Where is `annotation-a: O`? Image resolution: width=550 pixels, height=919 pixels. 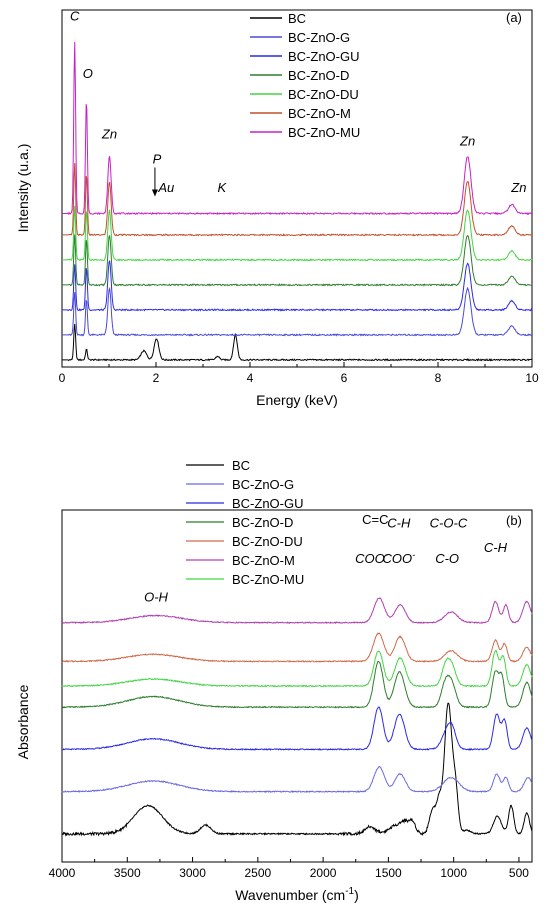
annotation-a: O is located at coordinates (88, 73).